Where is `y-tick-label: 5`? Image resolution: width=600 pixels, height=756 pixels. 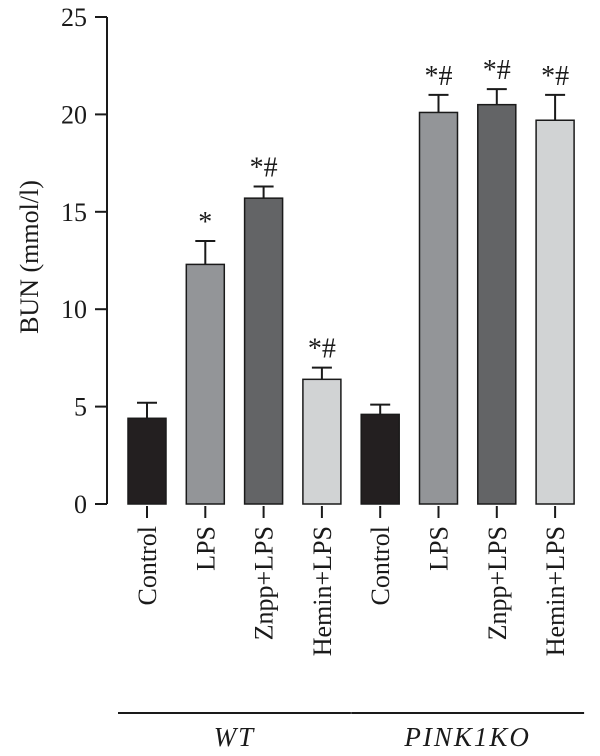
y-tick-label: 5 is located at coordinates (80, 407).